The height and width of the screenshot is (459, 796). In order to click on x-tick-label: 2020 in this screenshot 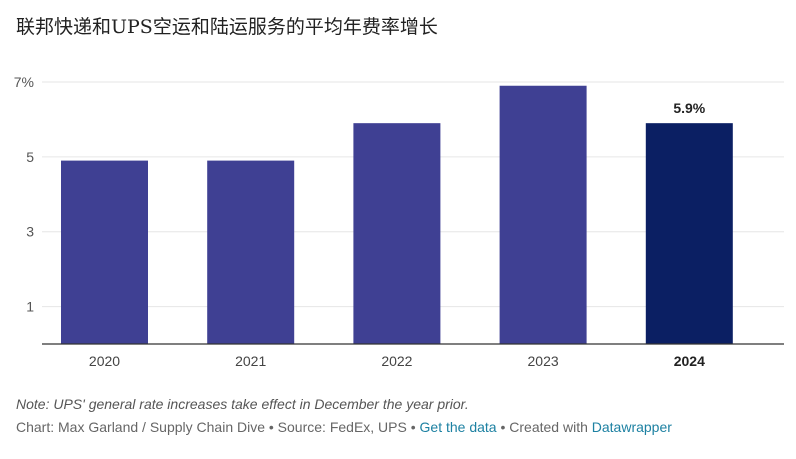, I will do `click(104, 361)`.